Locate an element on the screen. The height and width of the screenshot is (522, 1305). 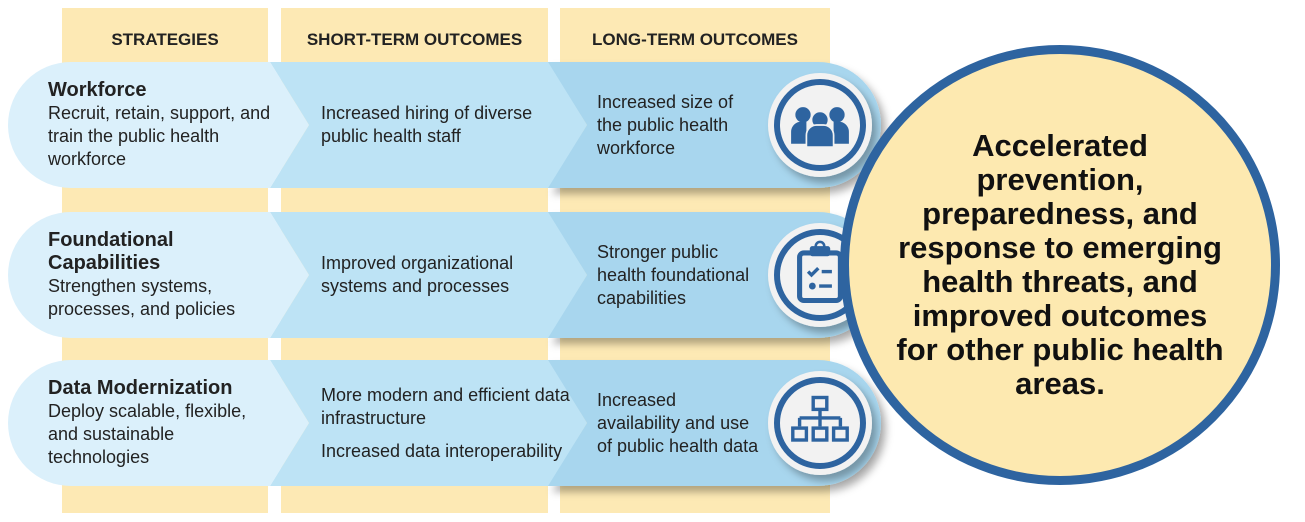
short-term-outcome: Increased data interoperability is located at coordinates (442, 450).